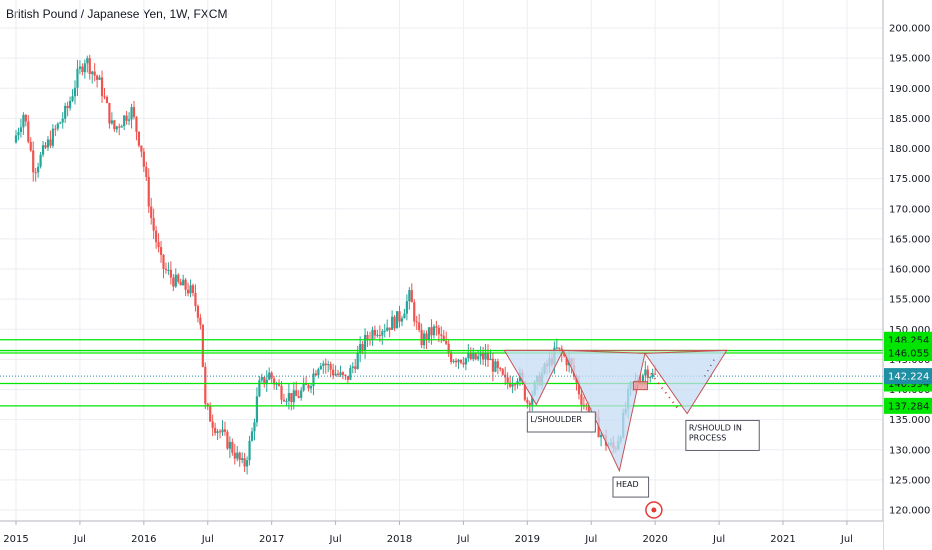  I want to click on price-tick-label: 155.000, so click(909, 300).